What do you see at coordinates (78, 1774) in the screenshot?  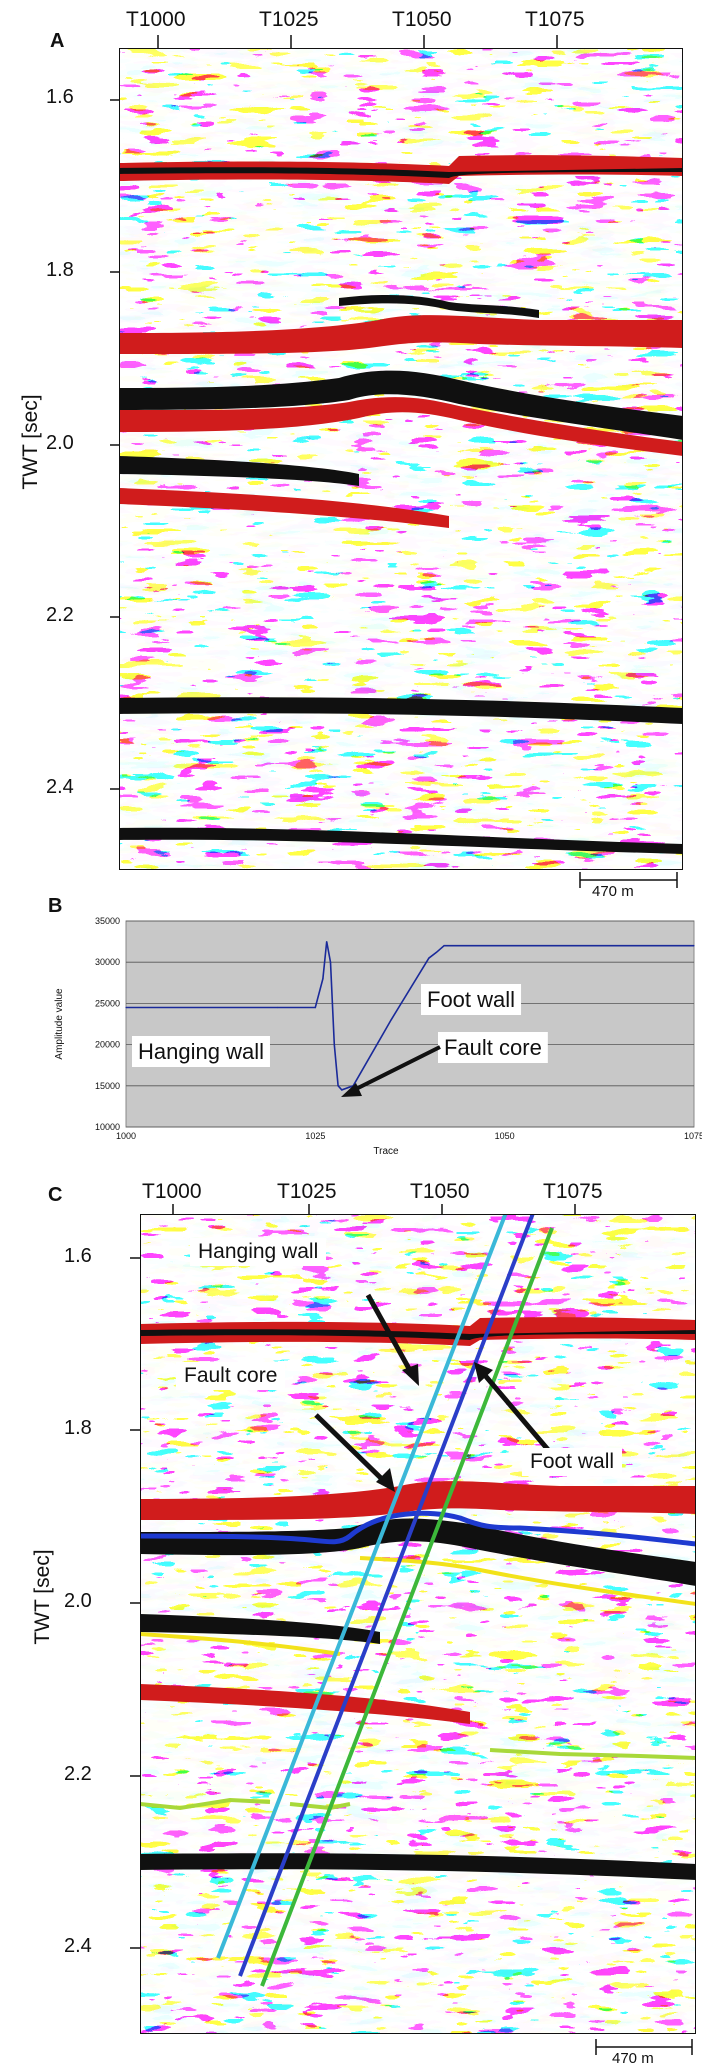 I see `panel-c-time-tick-2-2: 2.2` at bounding box center [78, 1774].